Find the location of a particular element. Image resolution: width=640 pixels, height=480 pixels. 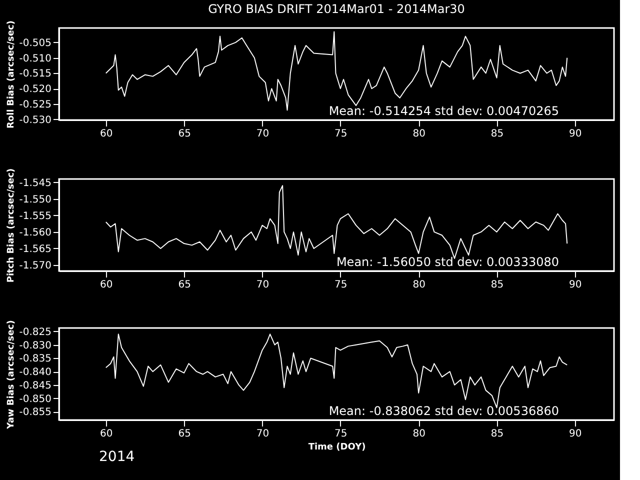

text: 2014 is located at coordinates (117, 457).